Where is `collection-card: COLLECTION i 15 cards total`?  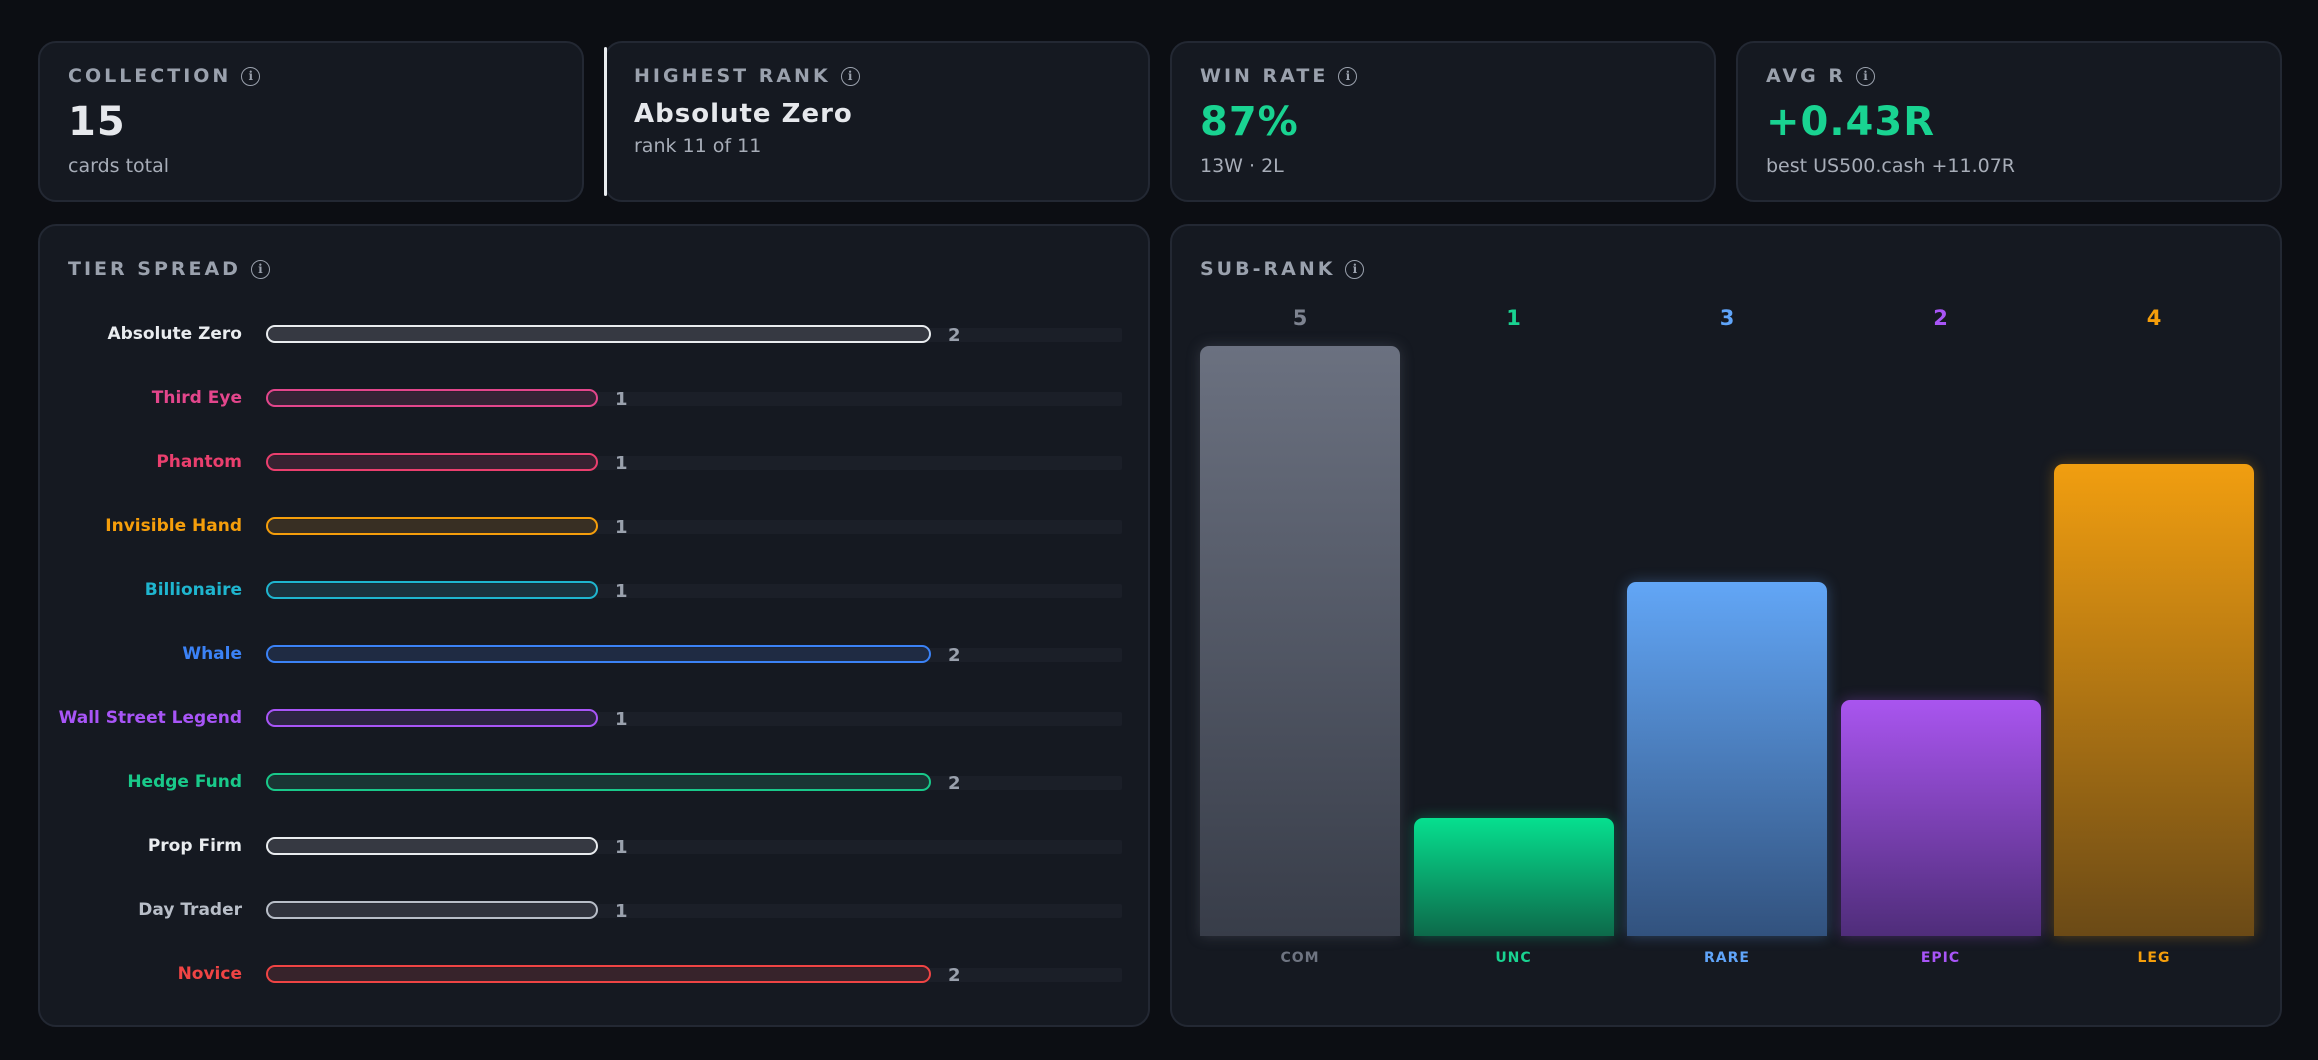 collection-card: COLLECTION i 15 cards total is located at coordinates (311, 121).